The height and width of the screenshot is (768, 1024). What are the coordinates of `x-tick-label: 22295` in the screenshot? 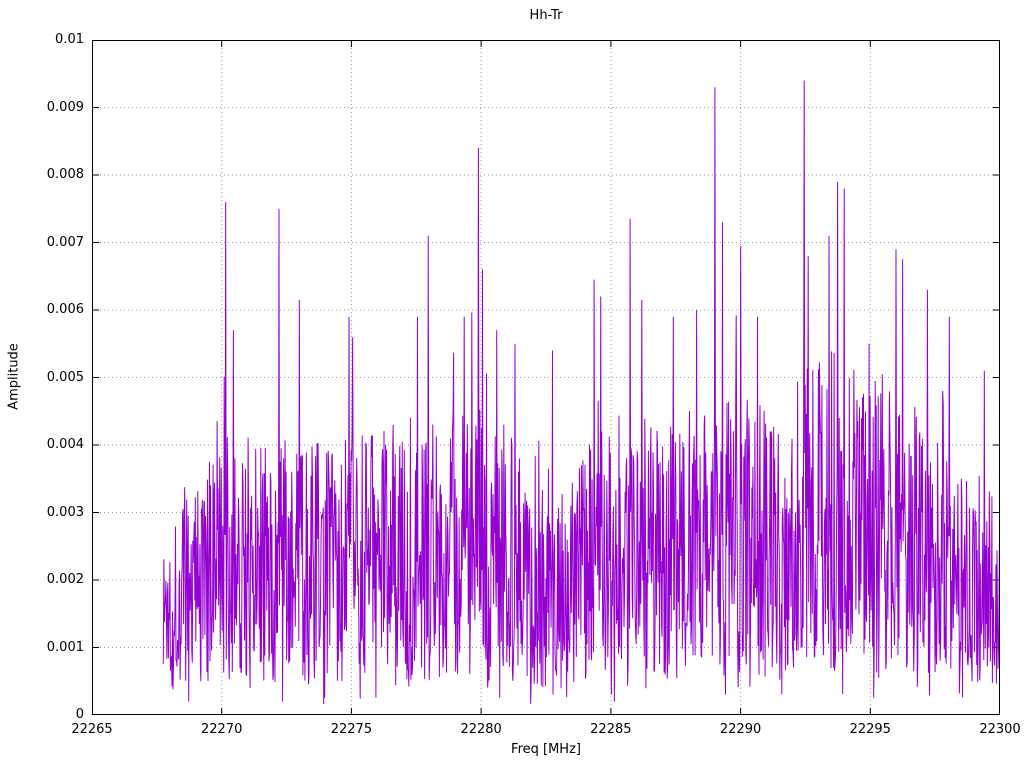 It's located at (870, 729).